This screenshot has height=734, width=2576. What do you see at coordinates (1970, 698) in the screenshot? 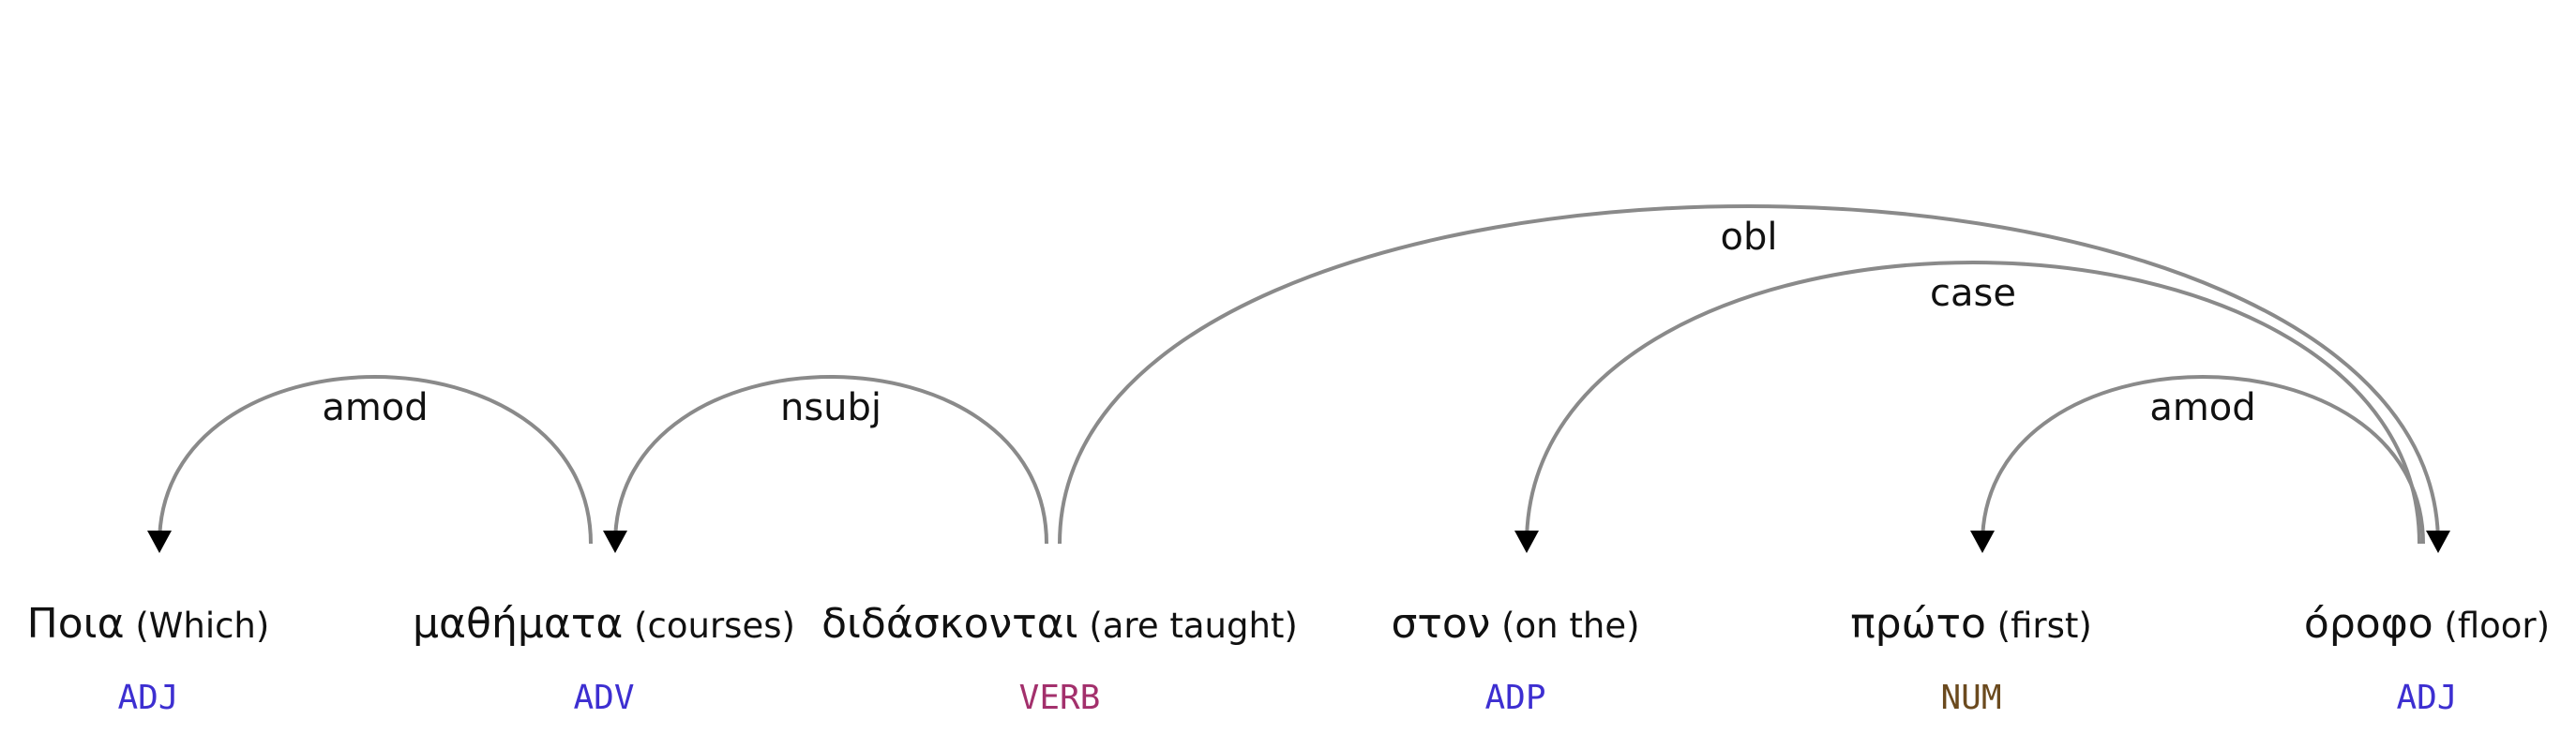
I see `pos-tag: NUM` at bounding box center [1970, 698].